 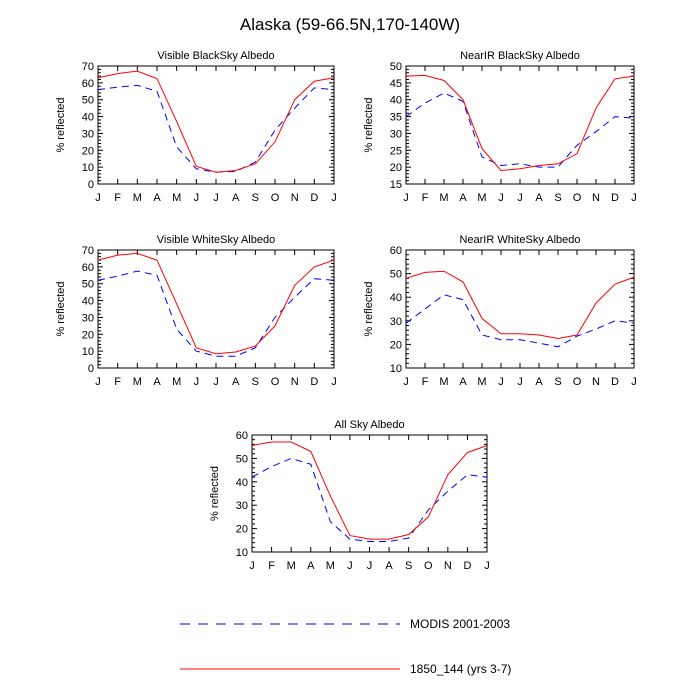 I want to click on y-tick-label: 15, so click(x=396, y=185).